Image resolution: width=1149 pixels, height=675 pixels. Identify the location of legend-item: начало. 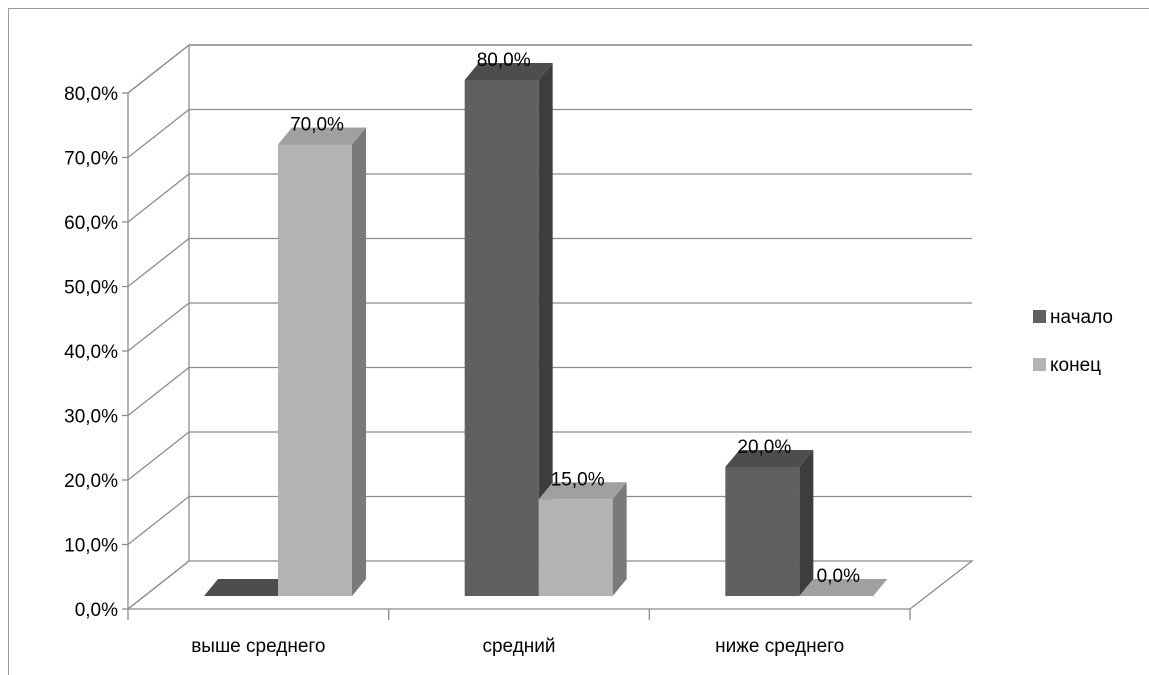
(1073, 317).